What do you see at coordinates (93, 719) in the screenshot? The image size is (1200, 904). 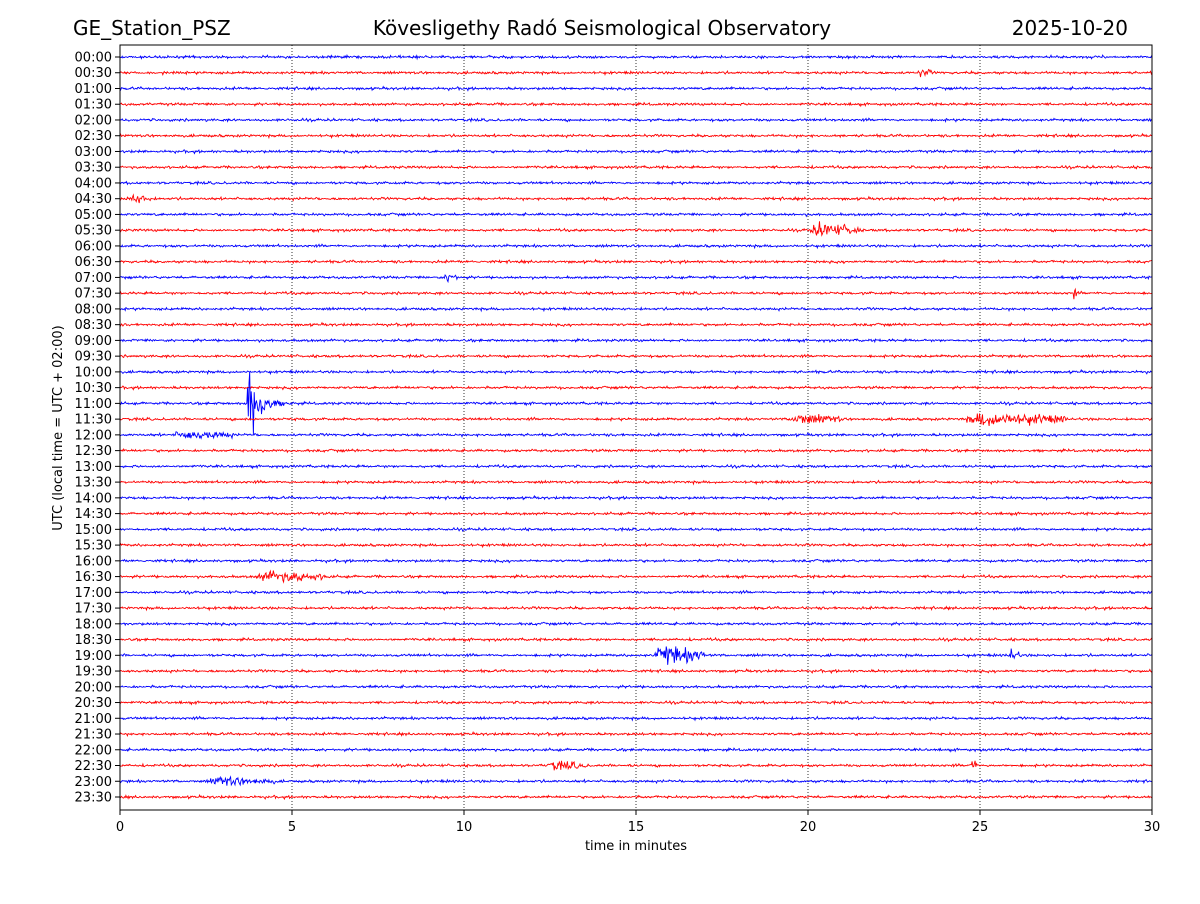 I see `y-tick-label: 21:00` at bounding box center [93, 719].